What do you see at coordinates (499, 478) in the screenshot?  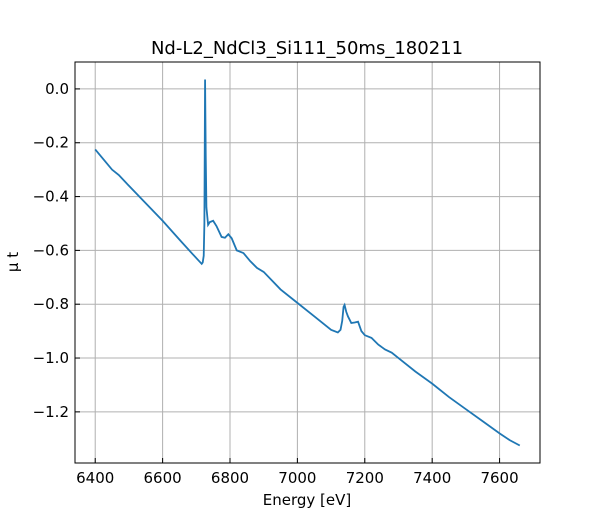 I see `x-tick-label: 7600` at bounding box center [499, 478].